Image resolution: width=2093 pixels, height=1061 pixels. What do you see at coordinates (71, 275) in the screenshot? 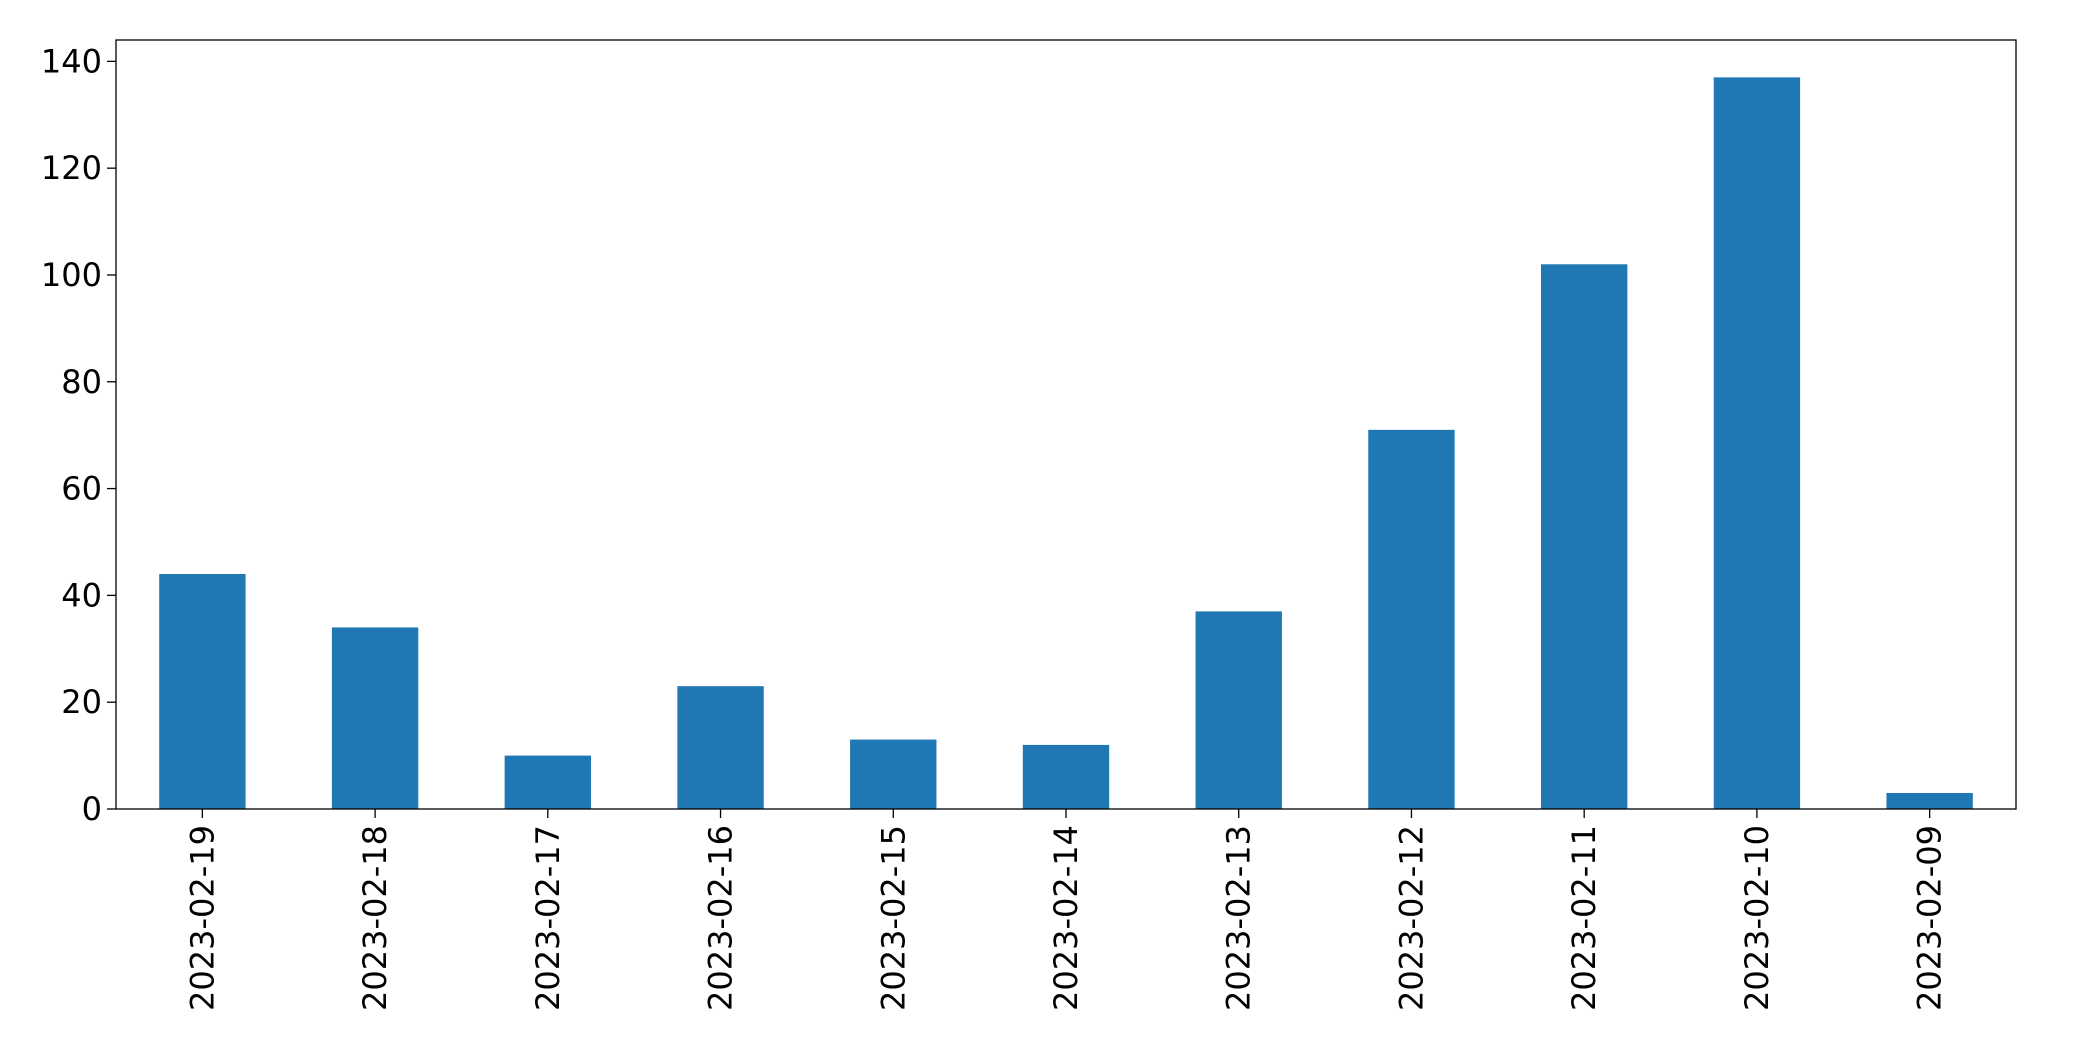
I see `y-tick-label: 100` at bounding box center [71, 275].